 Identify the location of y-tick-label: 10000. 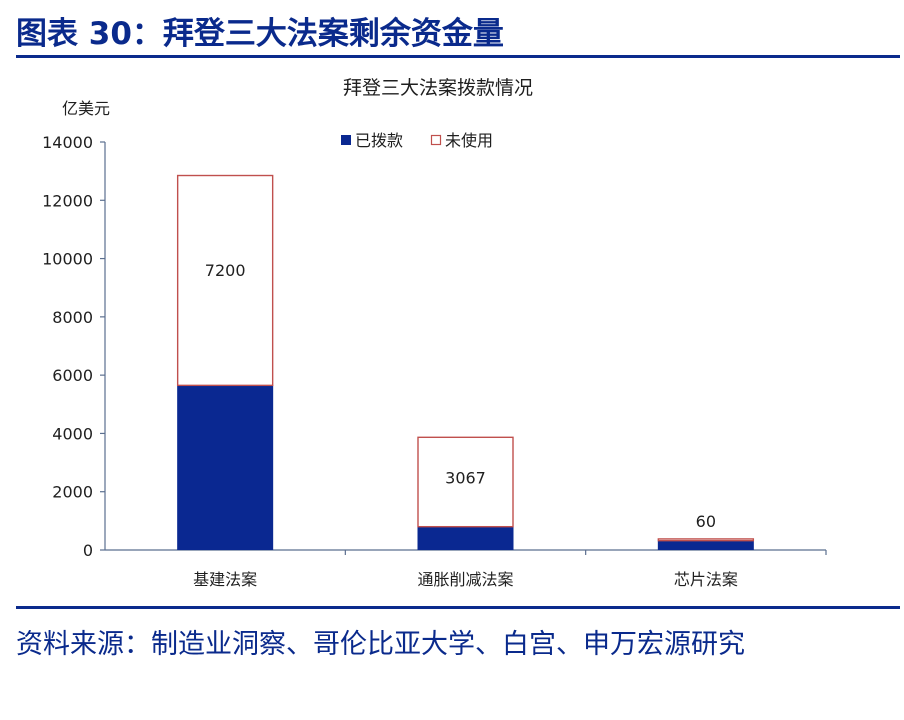
(67, 259).